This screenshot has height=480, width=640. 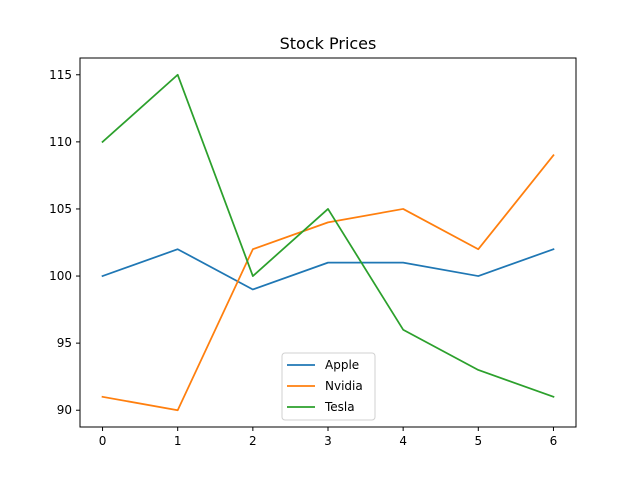 I want to click on legend-label-apple: Apple, so click(x=342, y=365).